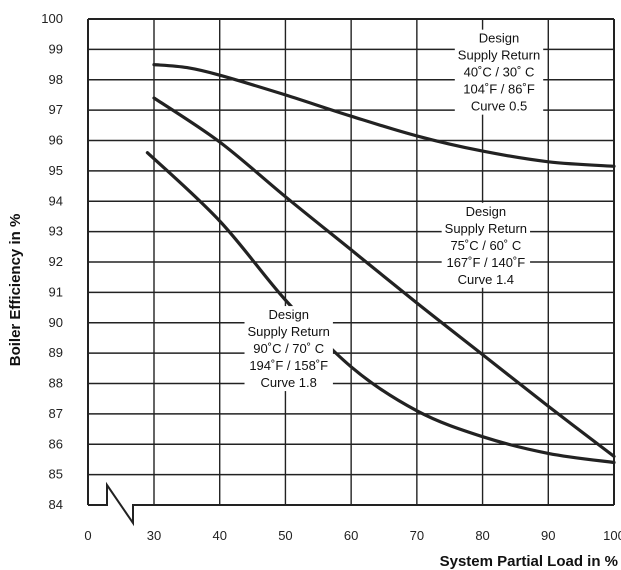 This screenshot has height=570, width=621. I want to click on x-tick-label: 50, so click(285, 535).